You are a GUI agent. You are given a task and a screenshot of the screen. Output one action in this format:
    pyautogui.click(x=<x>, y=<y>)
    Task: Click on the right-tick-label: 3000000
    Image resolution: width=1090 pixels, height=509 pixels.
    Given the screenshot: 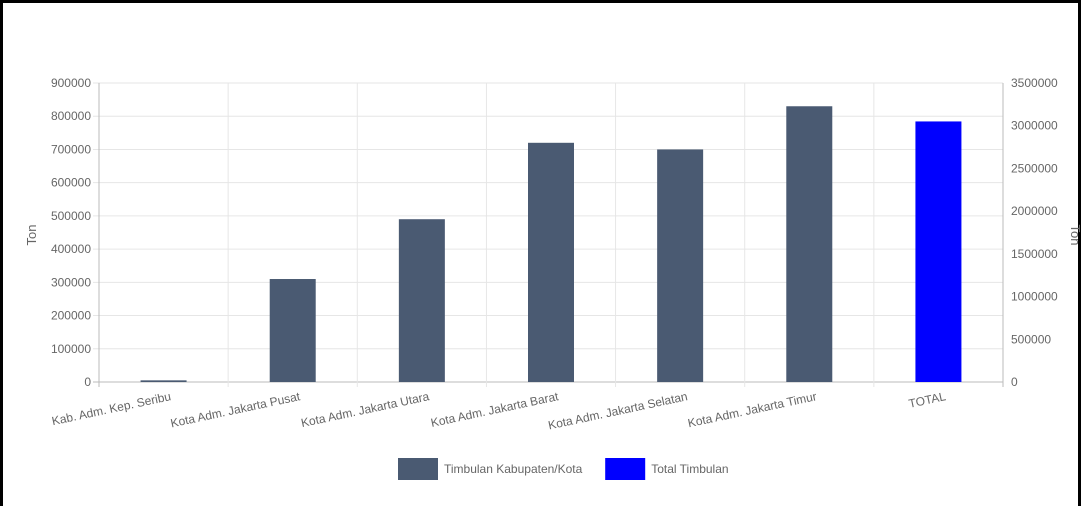 What is the action you would take?
    pyautogui.click(x=1034, y=126)
    